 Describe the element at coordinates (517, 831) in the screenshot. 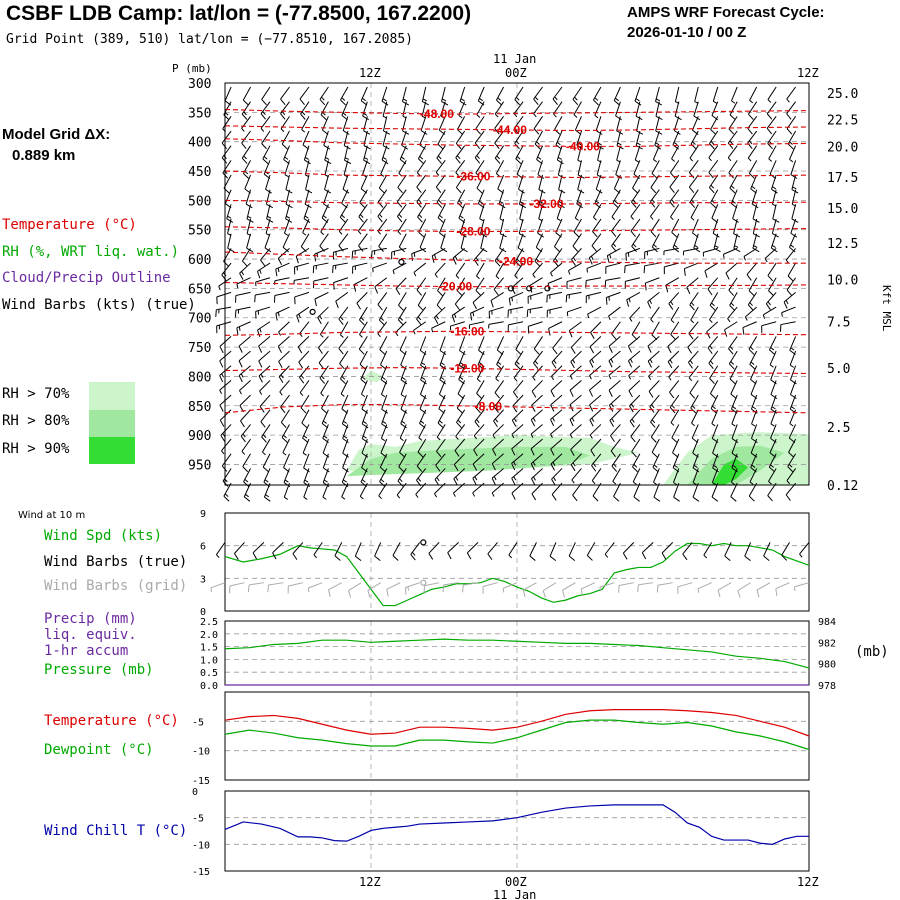

I see `windchill-frame` at that location.